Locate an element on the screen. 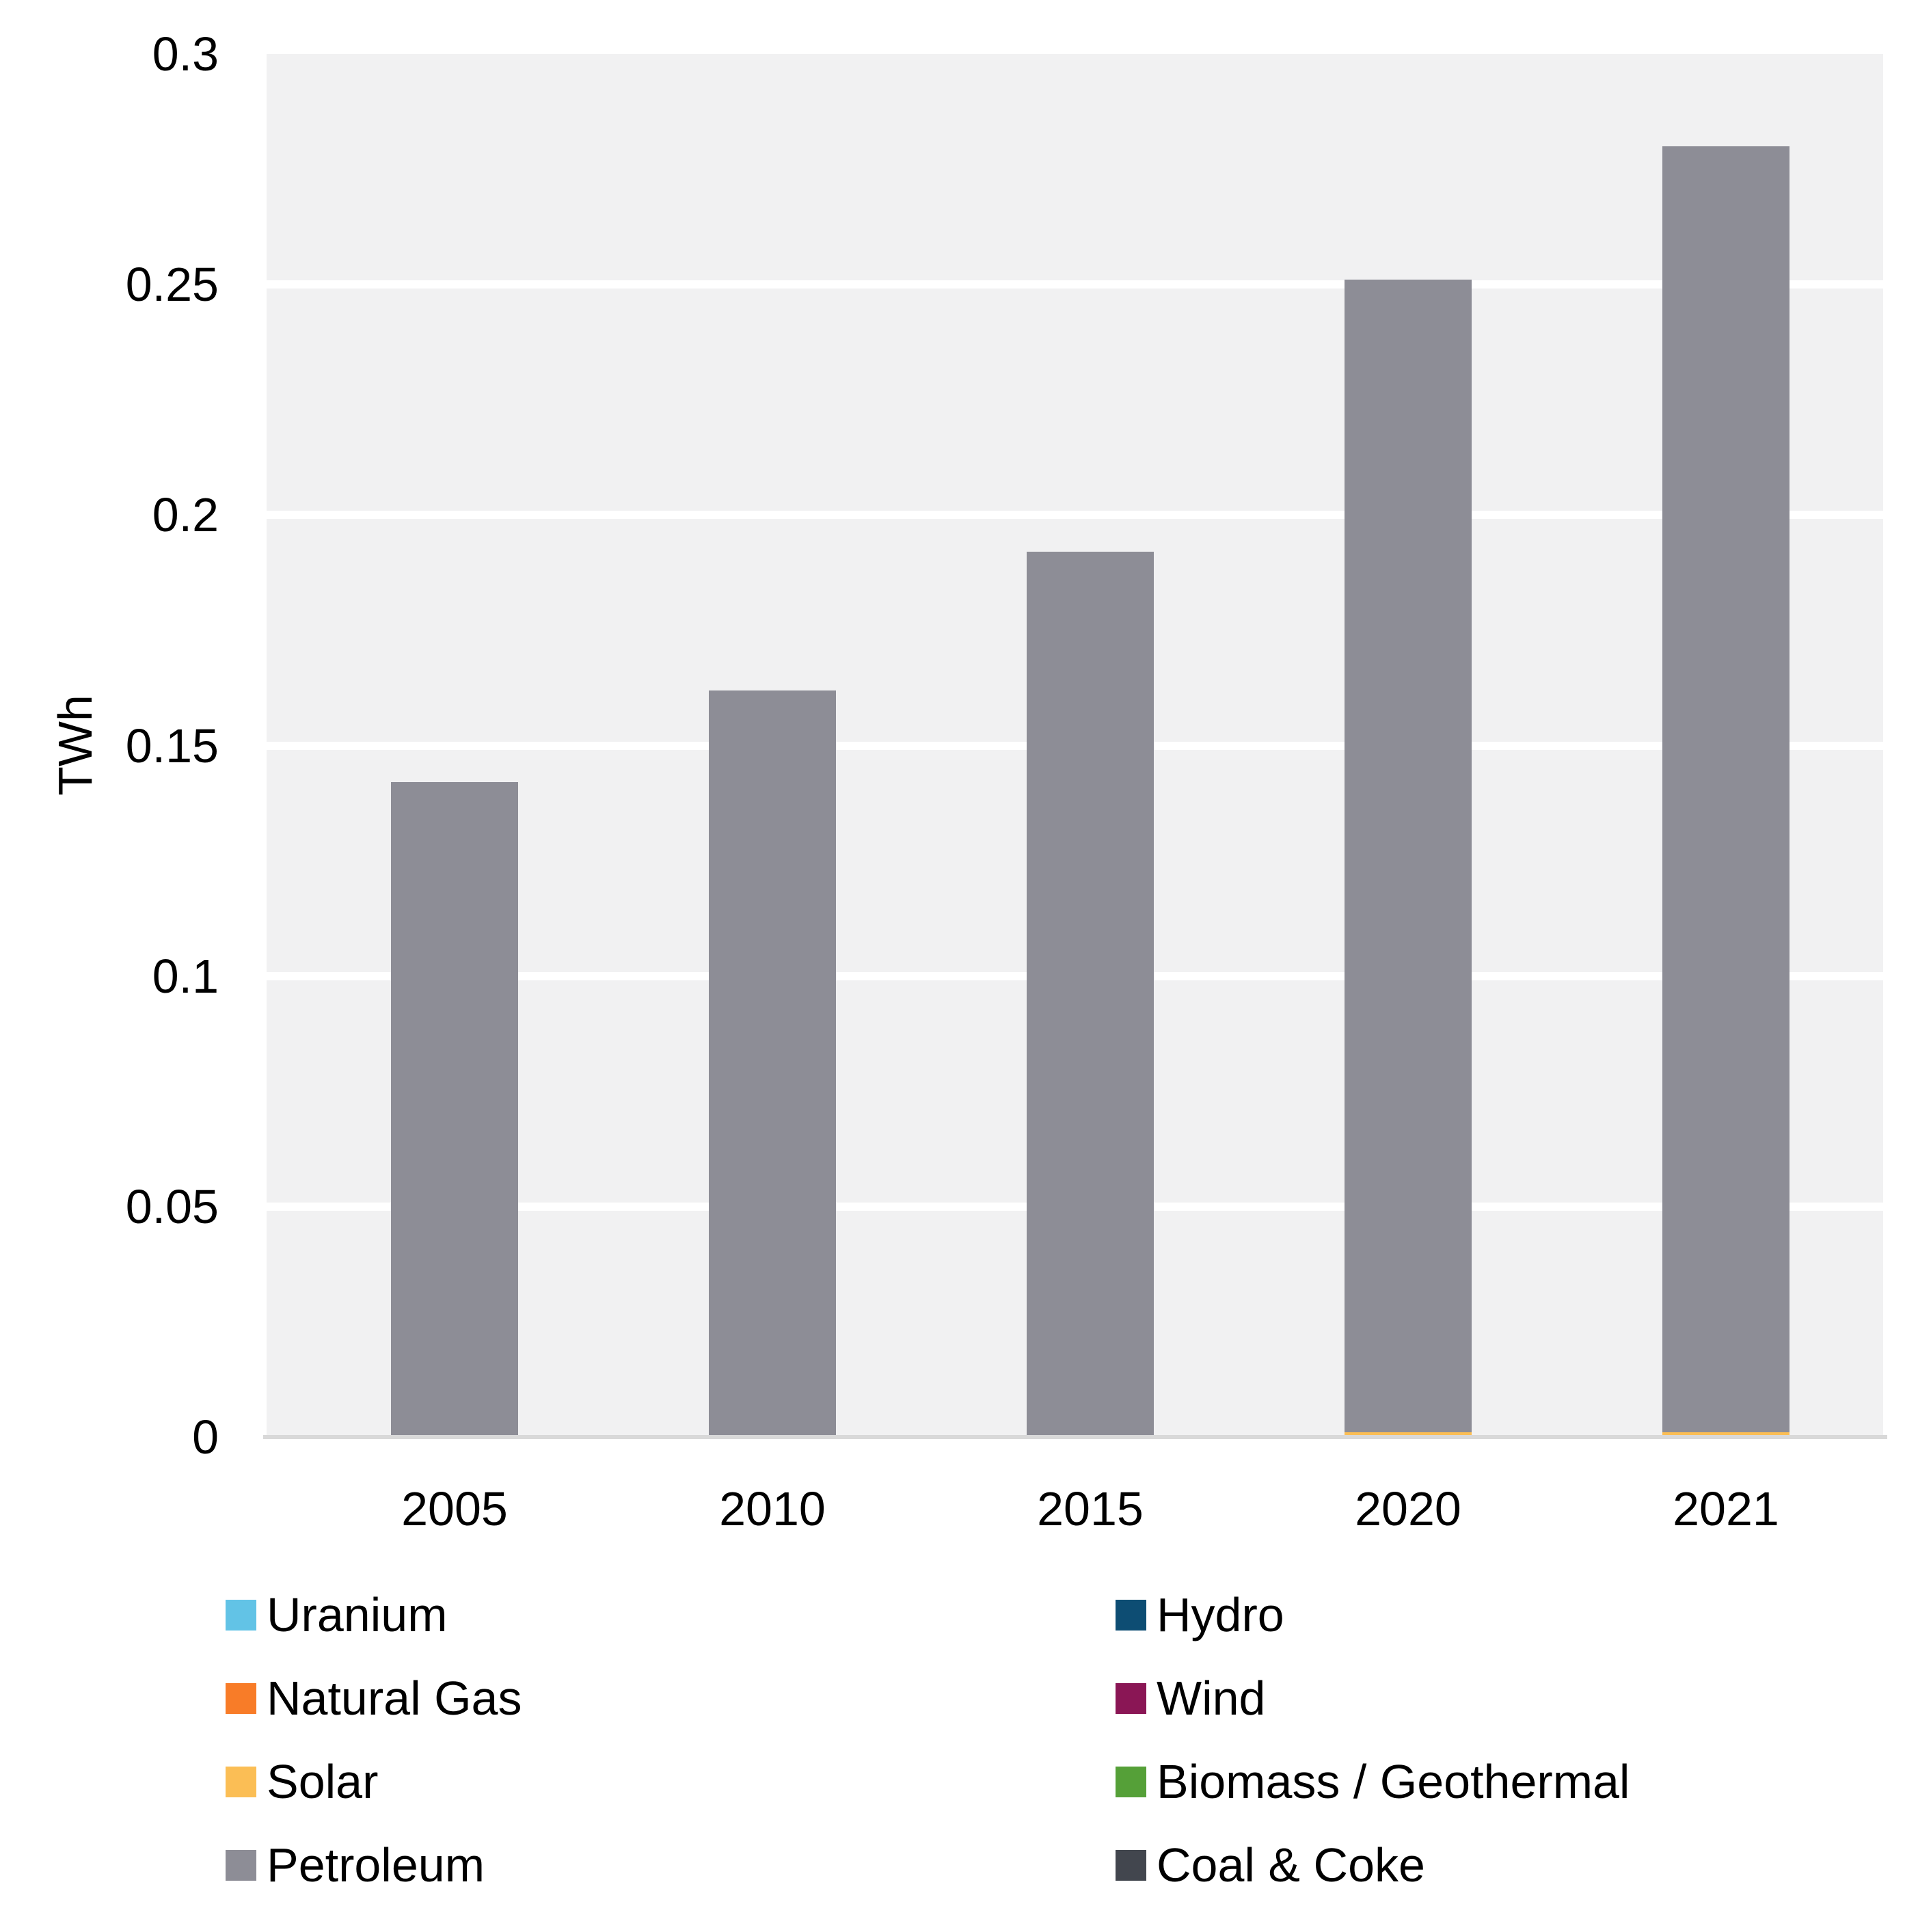 This screenshot has width=1918, height=1932. y-tick-label-0.2: 0.2 is located at coordinates (186, 515).